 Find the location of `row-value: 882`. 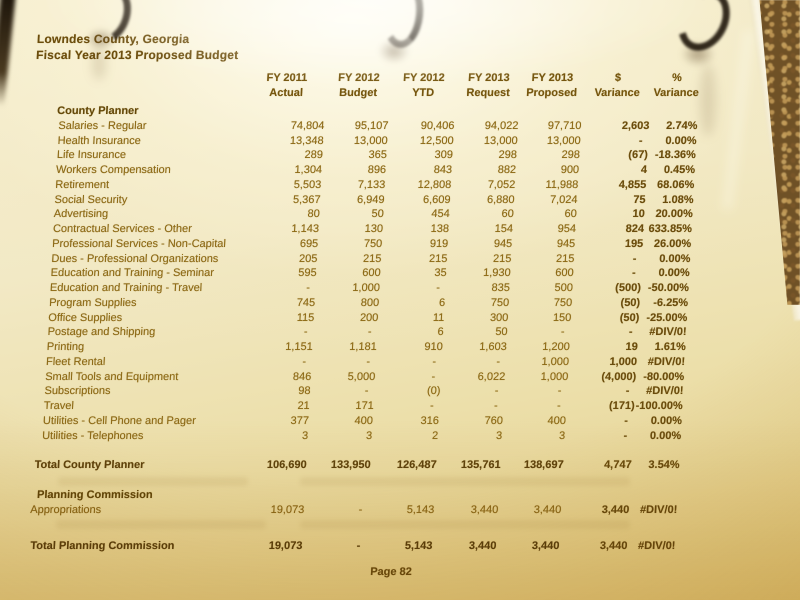

row-value: 882 is located at coordinates (507, 170).